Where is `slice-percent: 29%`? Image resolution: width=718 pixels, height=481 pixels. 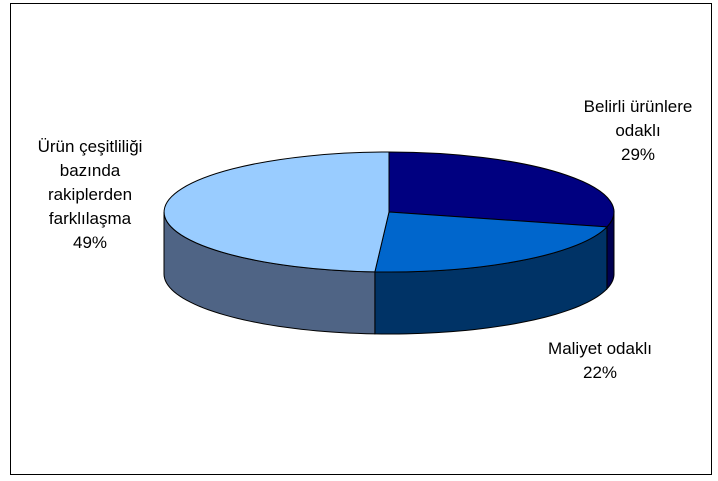 slice-percent: 29% is located at coordinates (638, 154).